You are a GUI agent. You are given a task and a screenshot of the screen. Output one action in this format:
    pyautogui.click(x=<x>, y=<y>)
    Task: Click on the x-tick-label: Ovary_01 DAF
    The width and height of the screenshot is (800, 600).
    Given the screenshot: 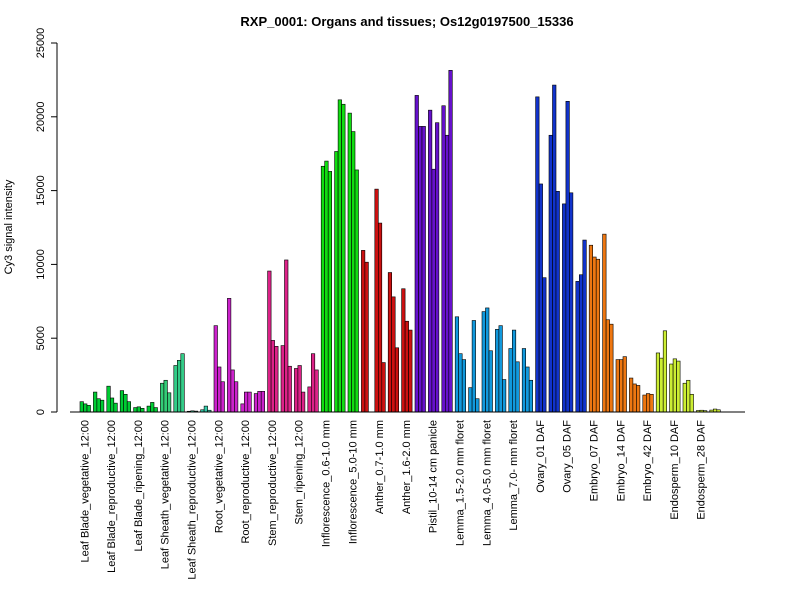 What is the action you would take?
    pyautogui.click(x=541, y=456)
    